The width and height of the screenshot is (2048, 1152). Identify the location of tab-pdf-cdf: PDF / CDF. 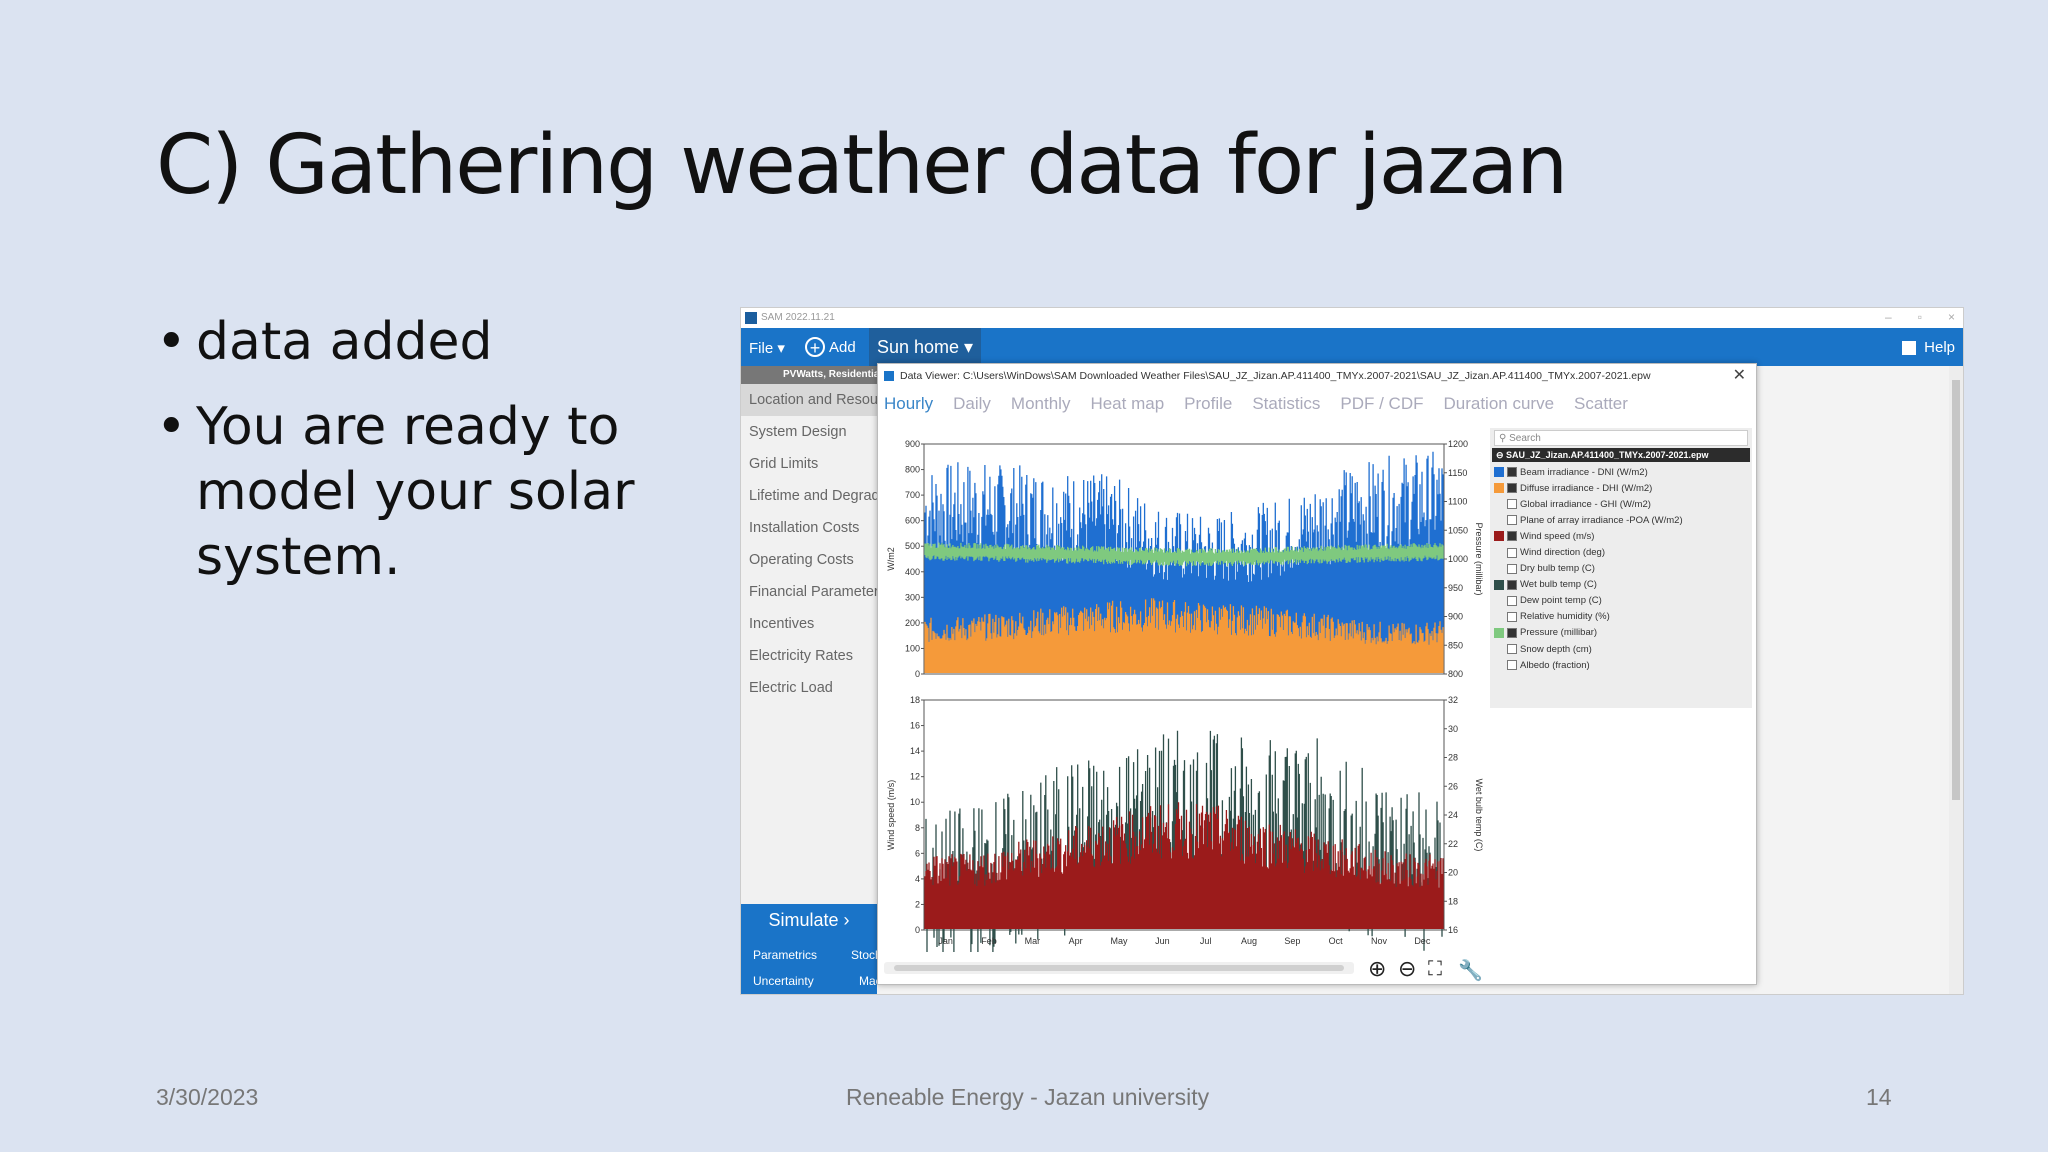
(1382, 403).